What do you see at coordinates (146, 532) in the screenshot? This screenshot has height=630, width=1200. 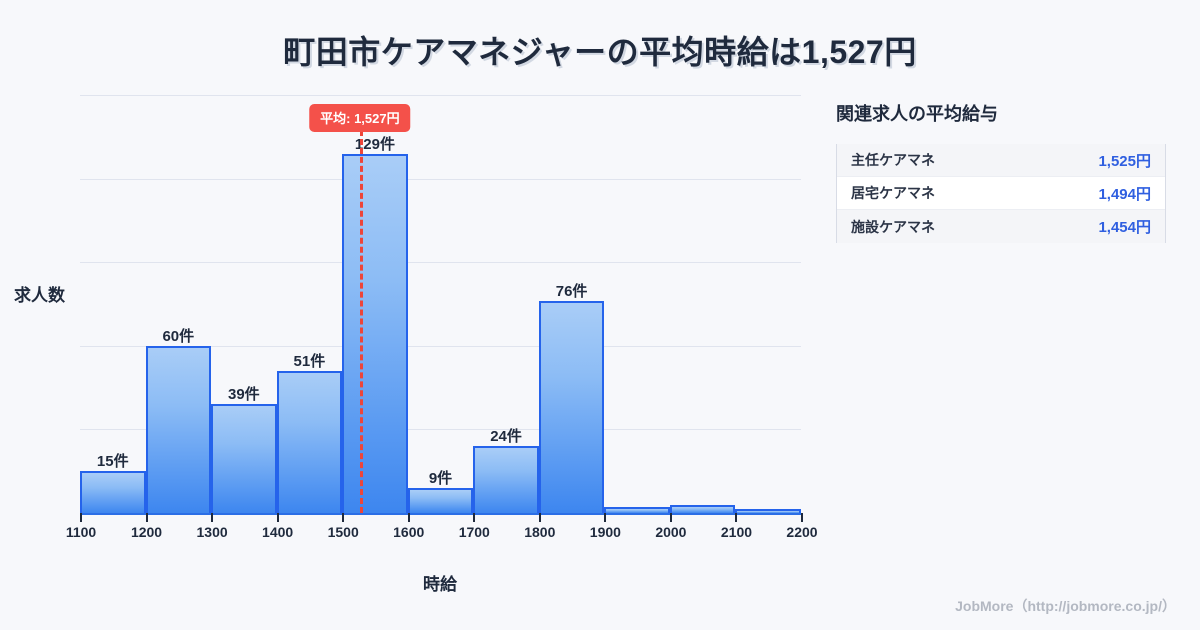 I see `x-axis-tick-label: 1200` at bounding box center [146, 532].